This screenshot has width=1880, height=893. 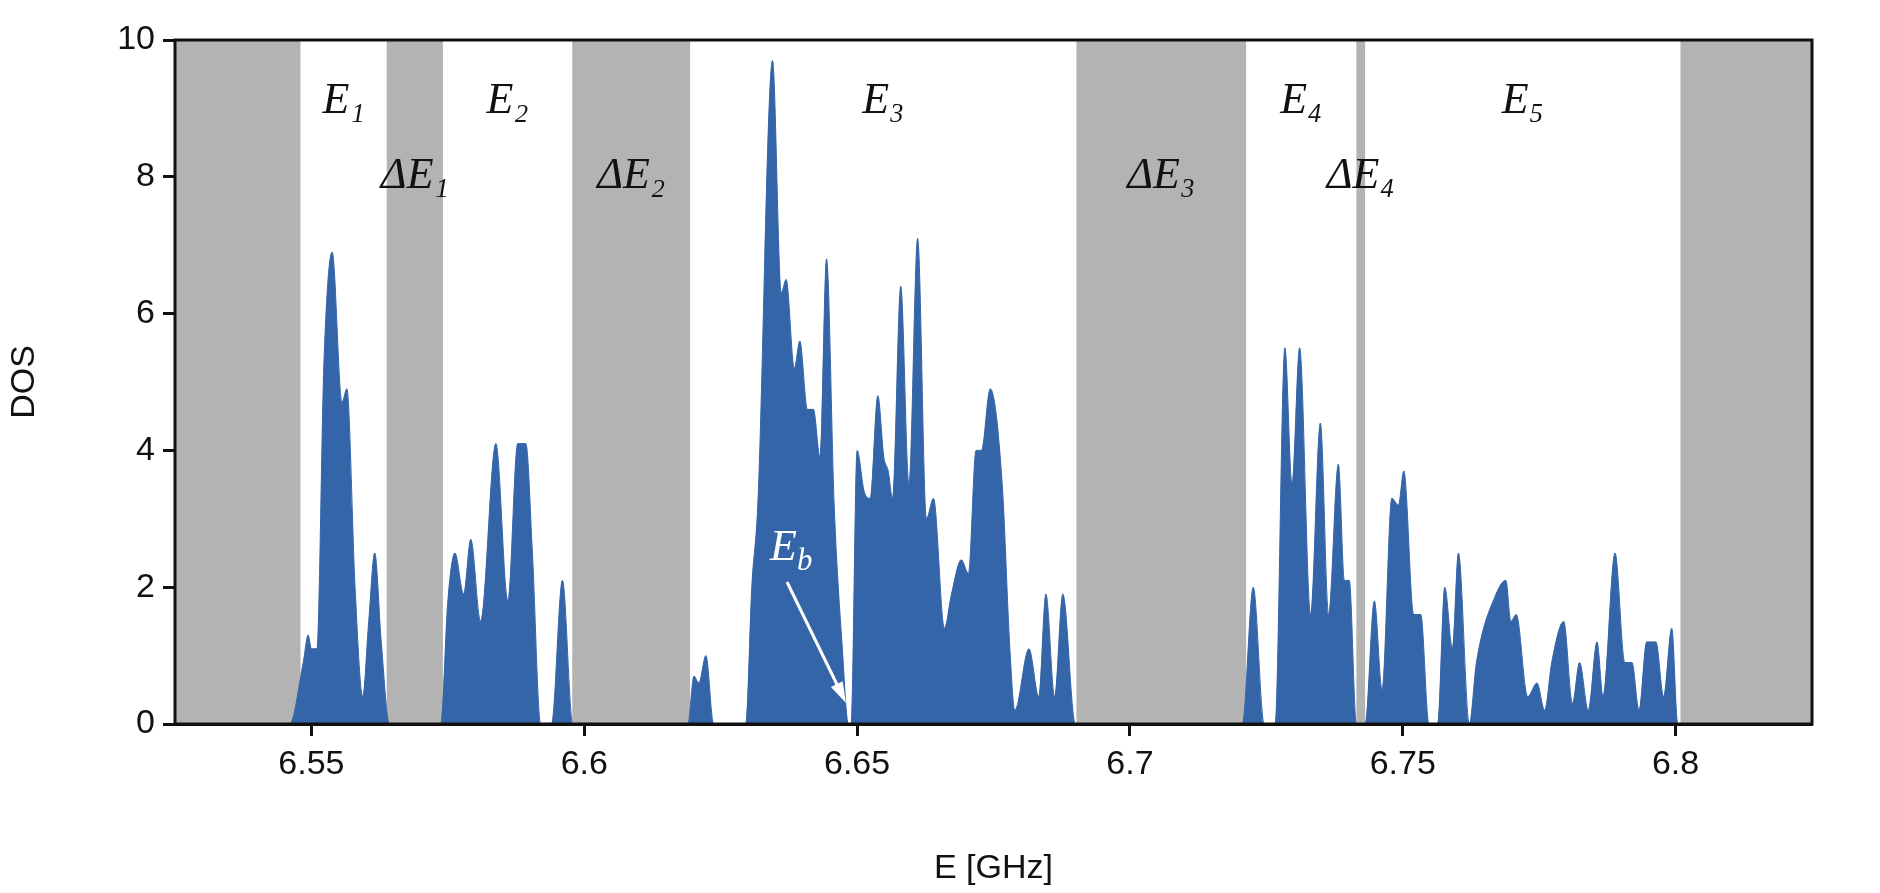 What do you see at coordinates (1675, 761) in the screenshot?
I see `x-tick-label: 6.8` at bounding box center [1675, 761].